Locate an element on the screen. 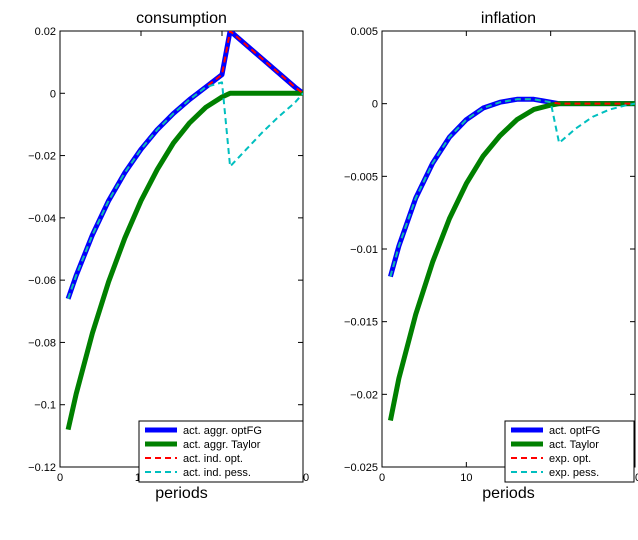  legend-entry-act-optfg: act. optFG is located at coordinates (574, 431).